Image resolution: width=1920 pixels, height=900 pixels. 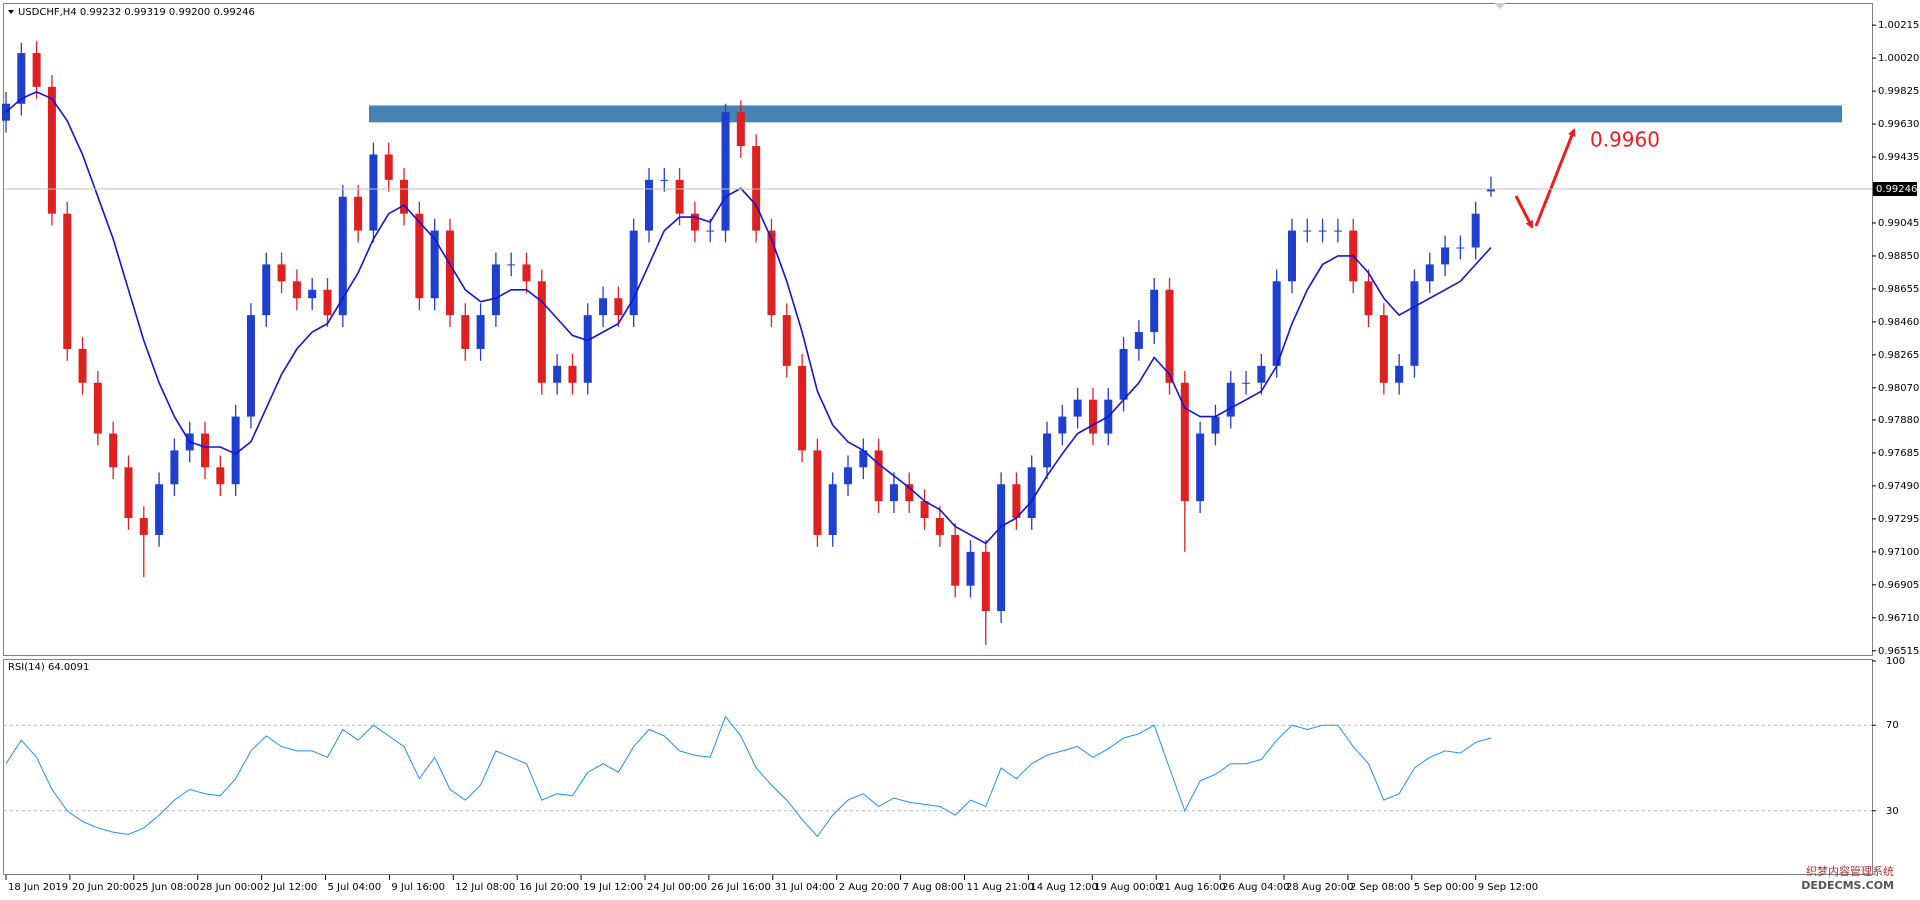 What do you see at coordinates (1898, 420) in the screenshot?
I see `y-tick-label: 0.97880` at bounding box center [1898, 420].